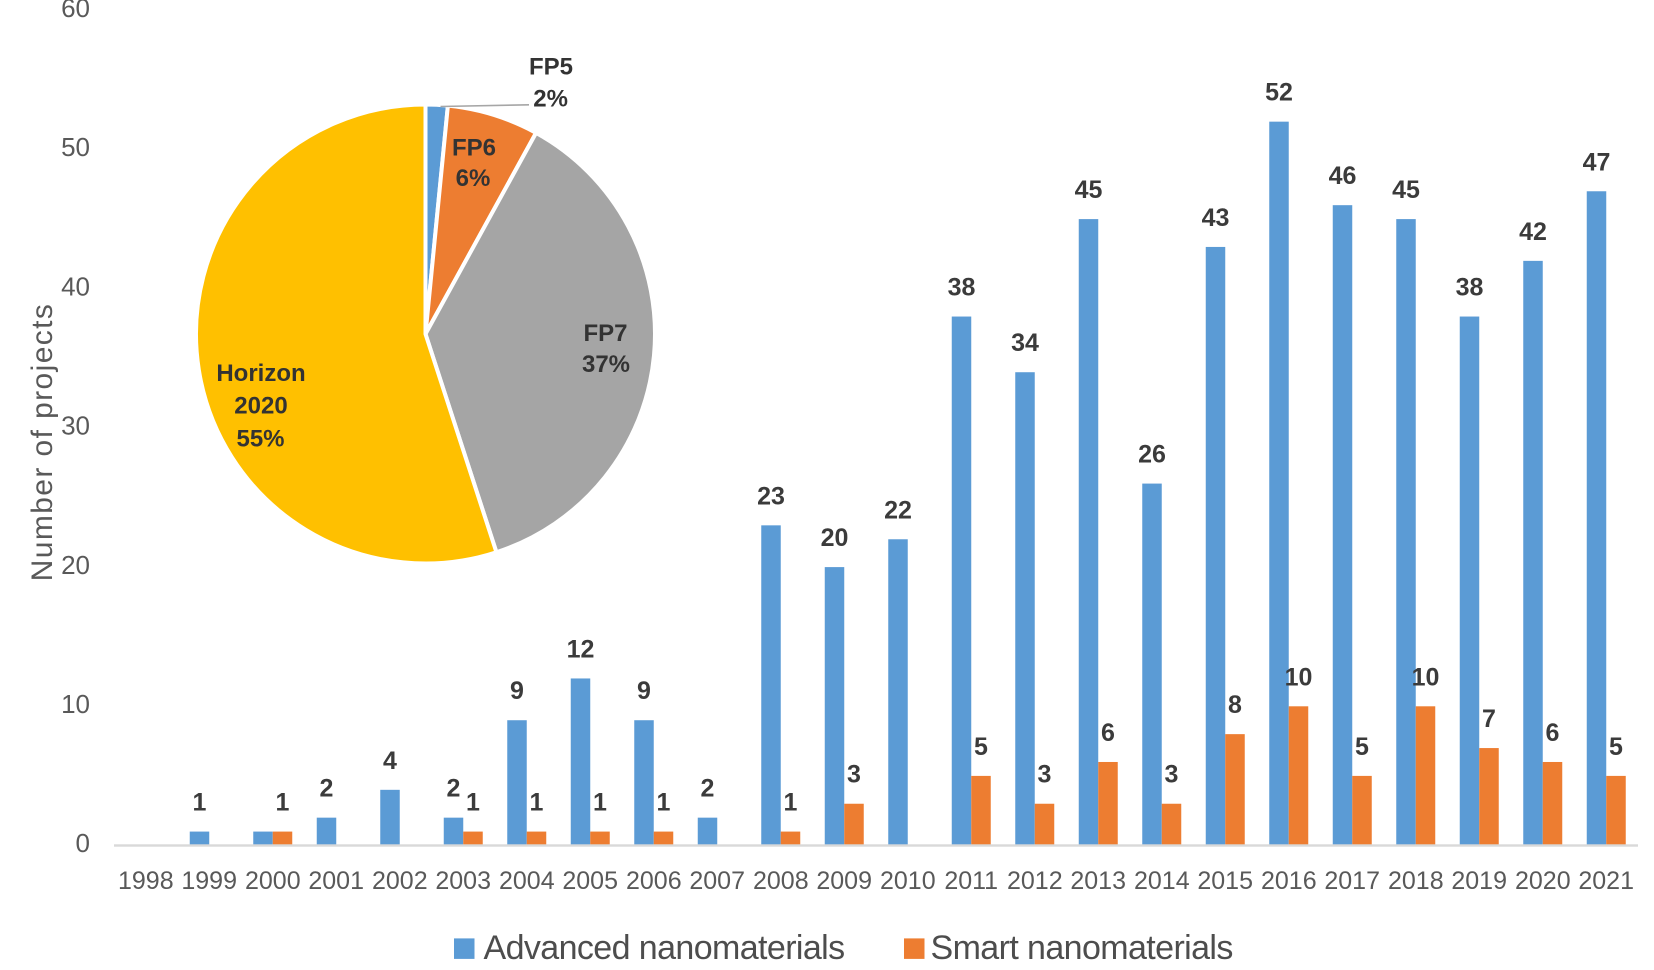 The width and height of the screenshot is (1654, 970). I want to click on svg-text: FP7, so click(605, 333).